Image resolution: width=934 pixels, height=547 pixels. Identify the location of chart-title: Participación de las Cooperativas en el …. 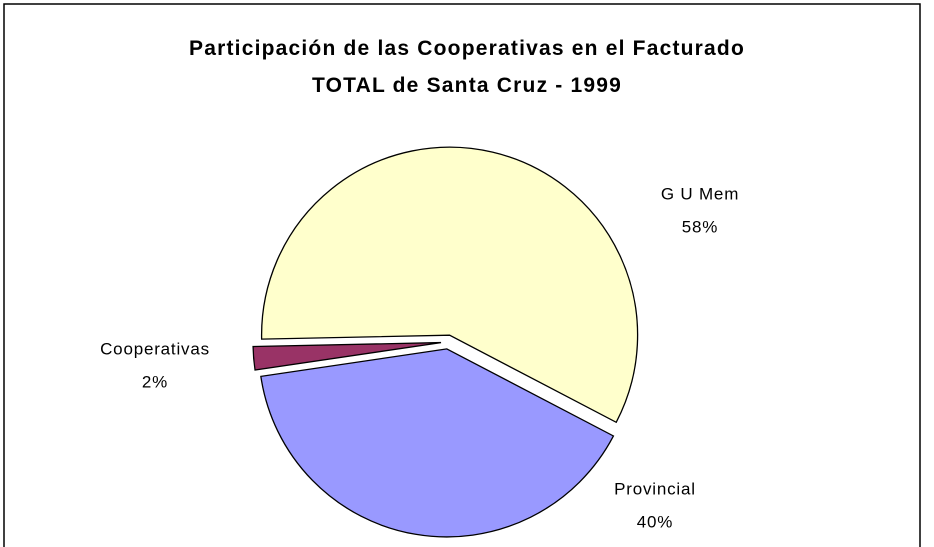
(467, 67).